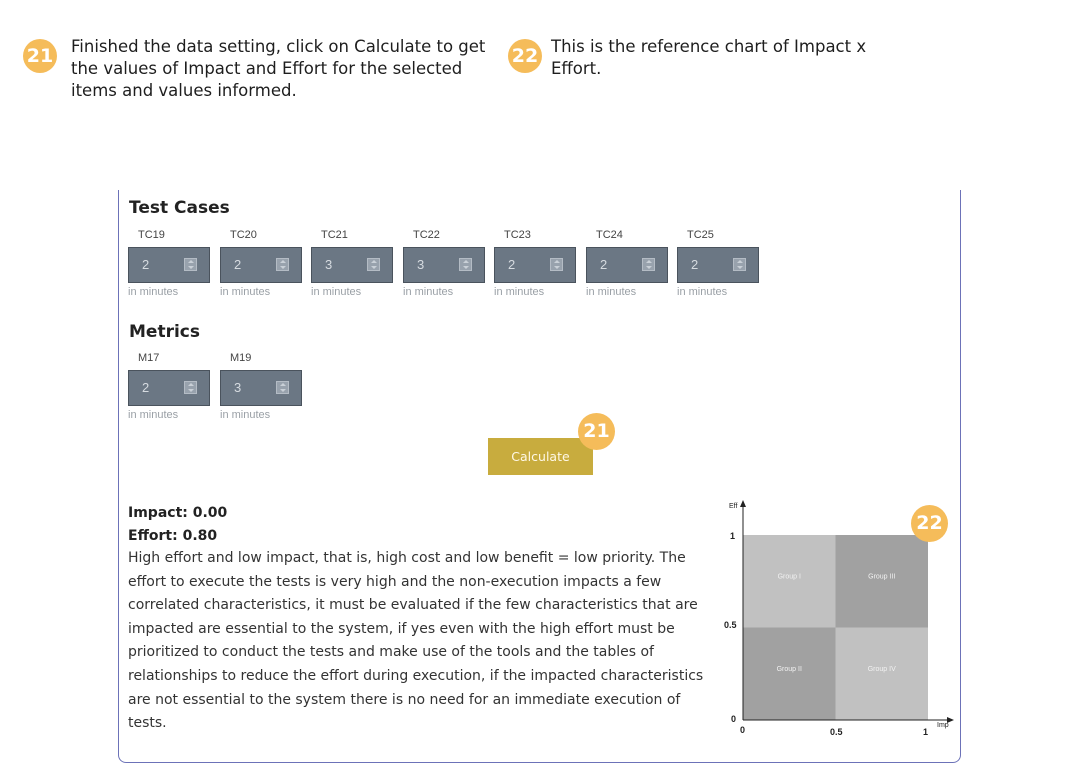 The height and width of the screenshot is (770, 1081). I want to click on x-tick-label: 1, so click(925, 732).